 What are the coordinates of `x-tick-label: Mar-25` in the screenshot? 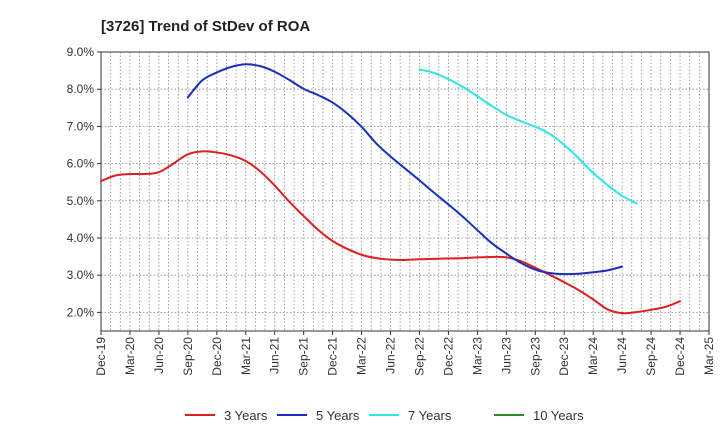 It's located at (709, 356).